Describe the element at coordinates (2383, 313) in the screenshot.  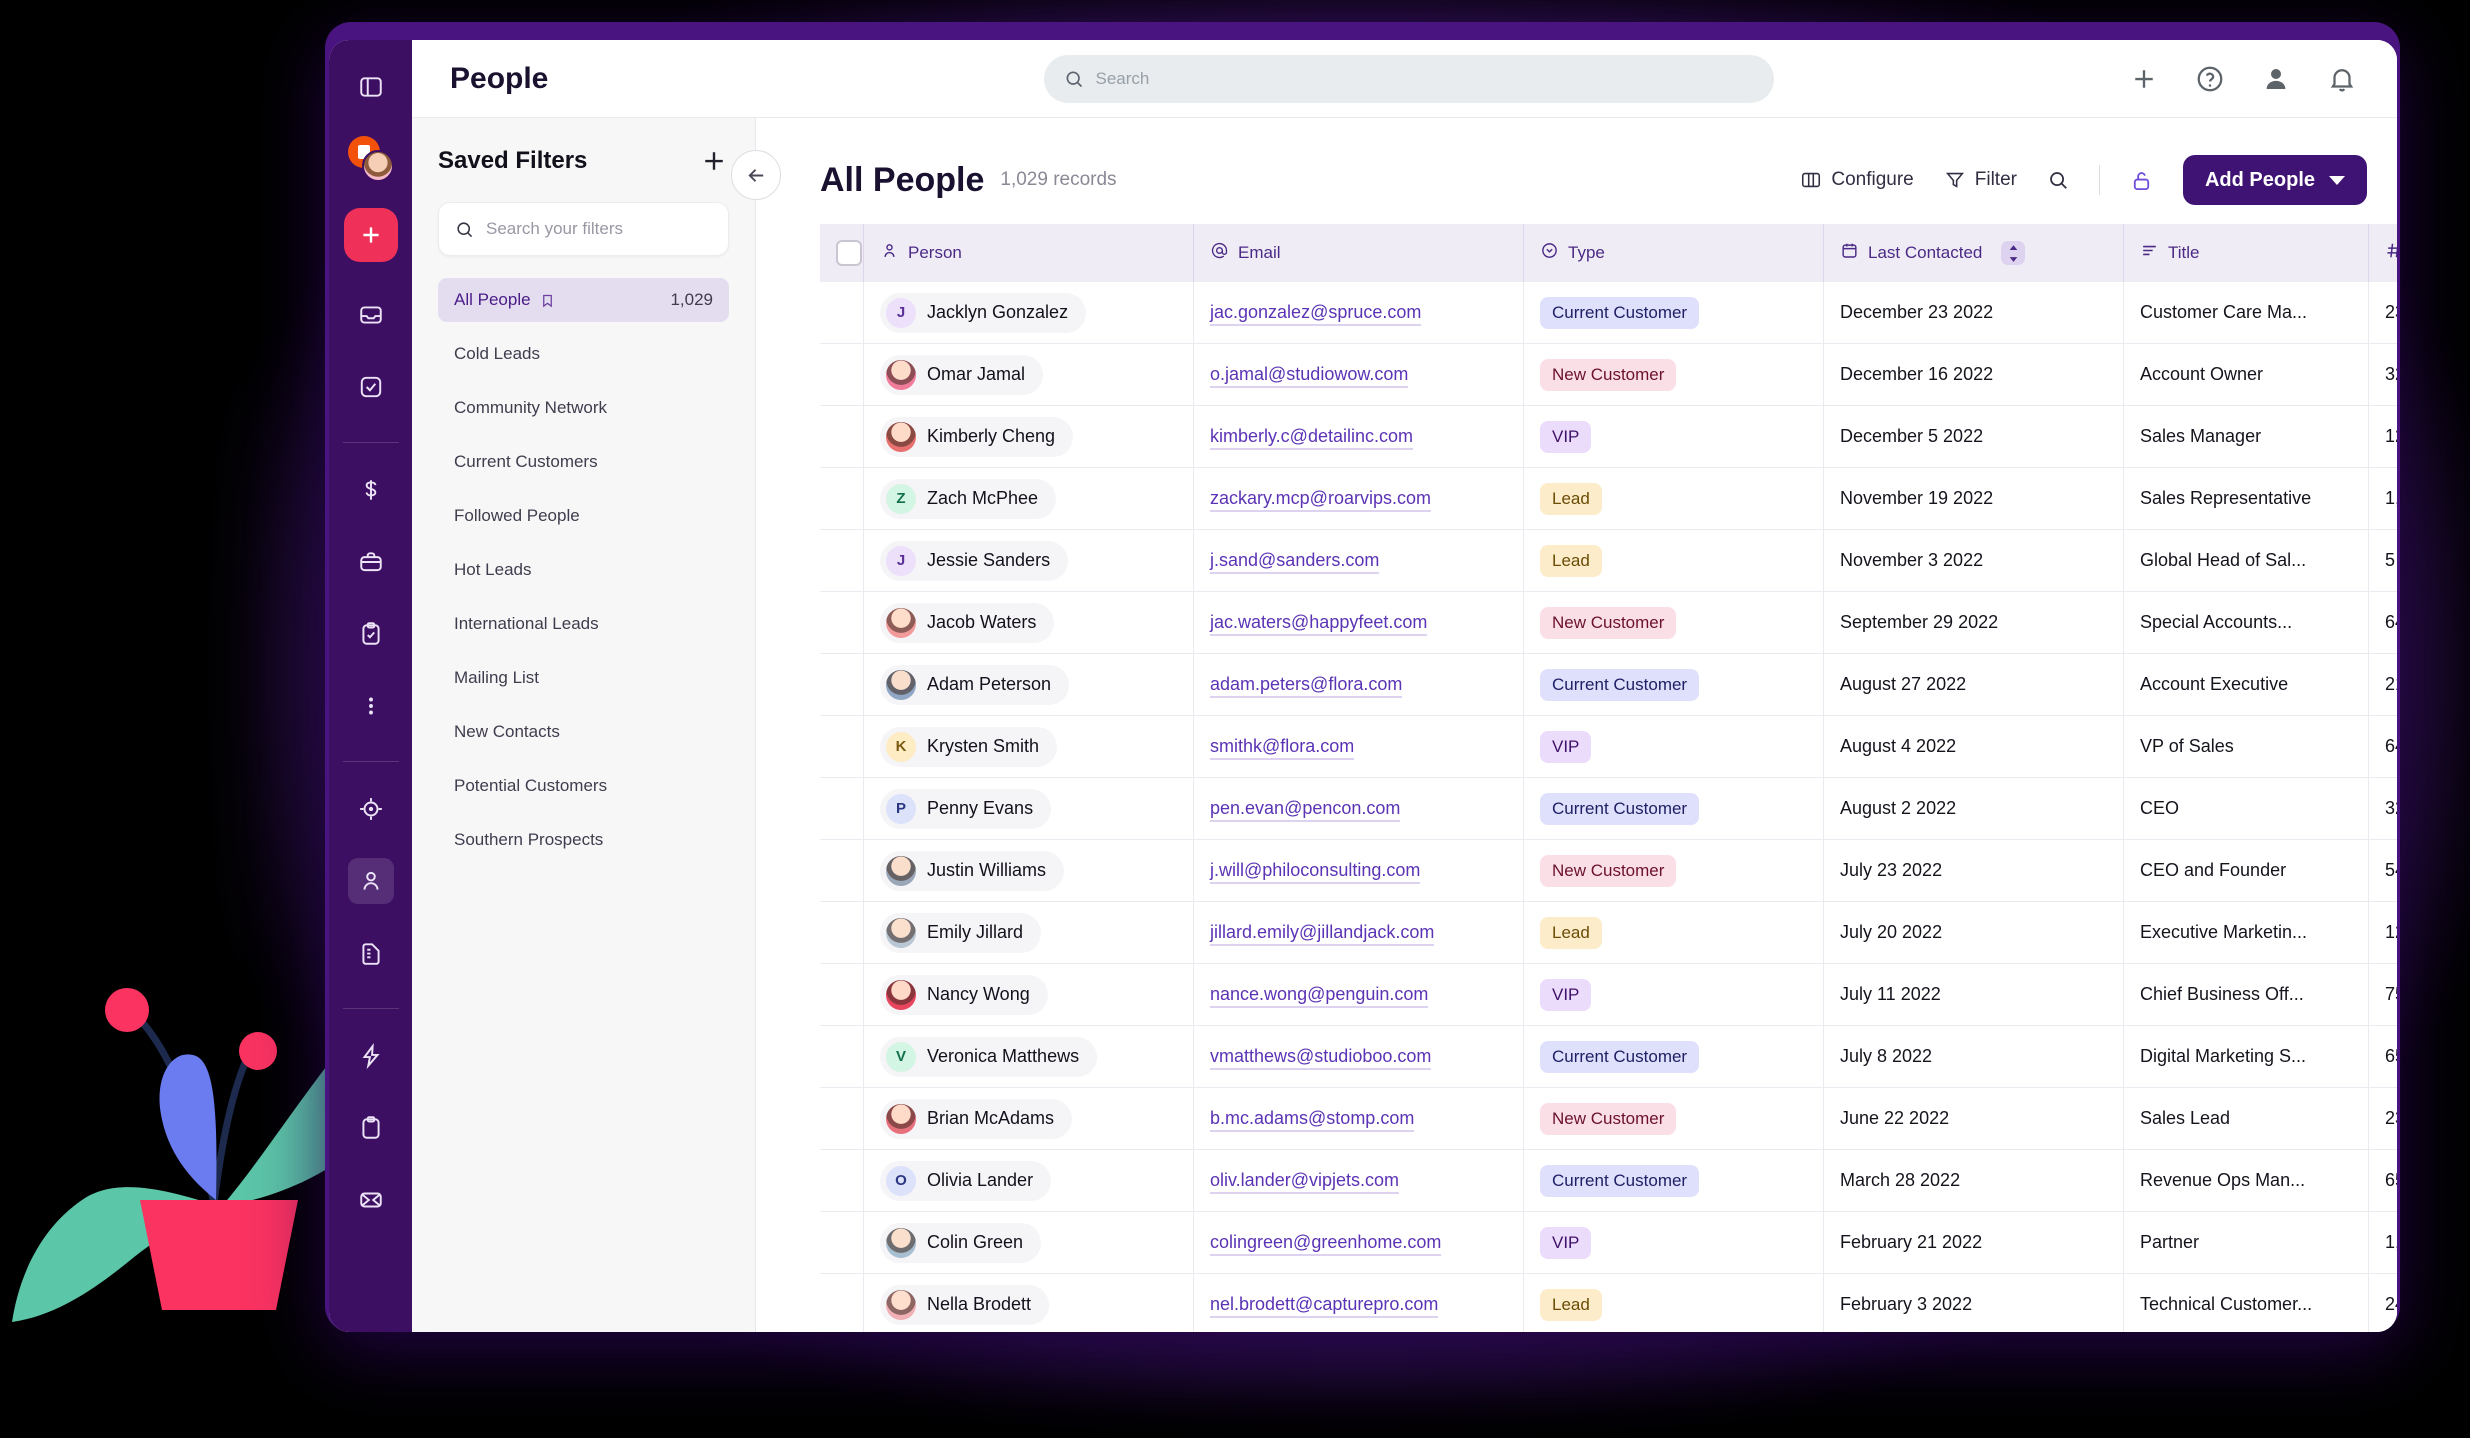
I see `cell-interaction: 234` at that location.